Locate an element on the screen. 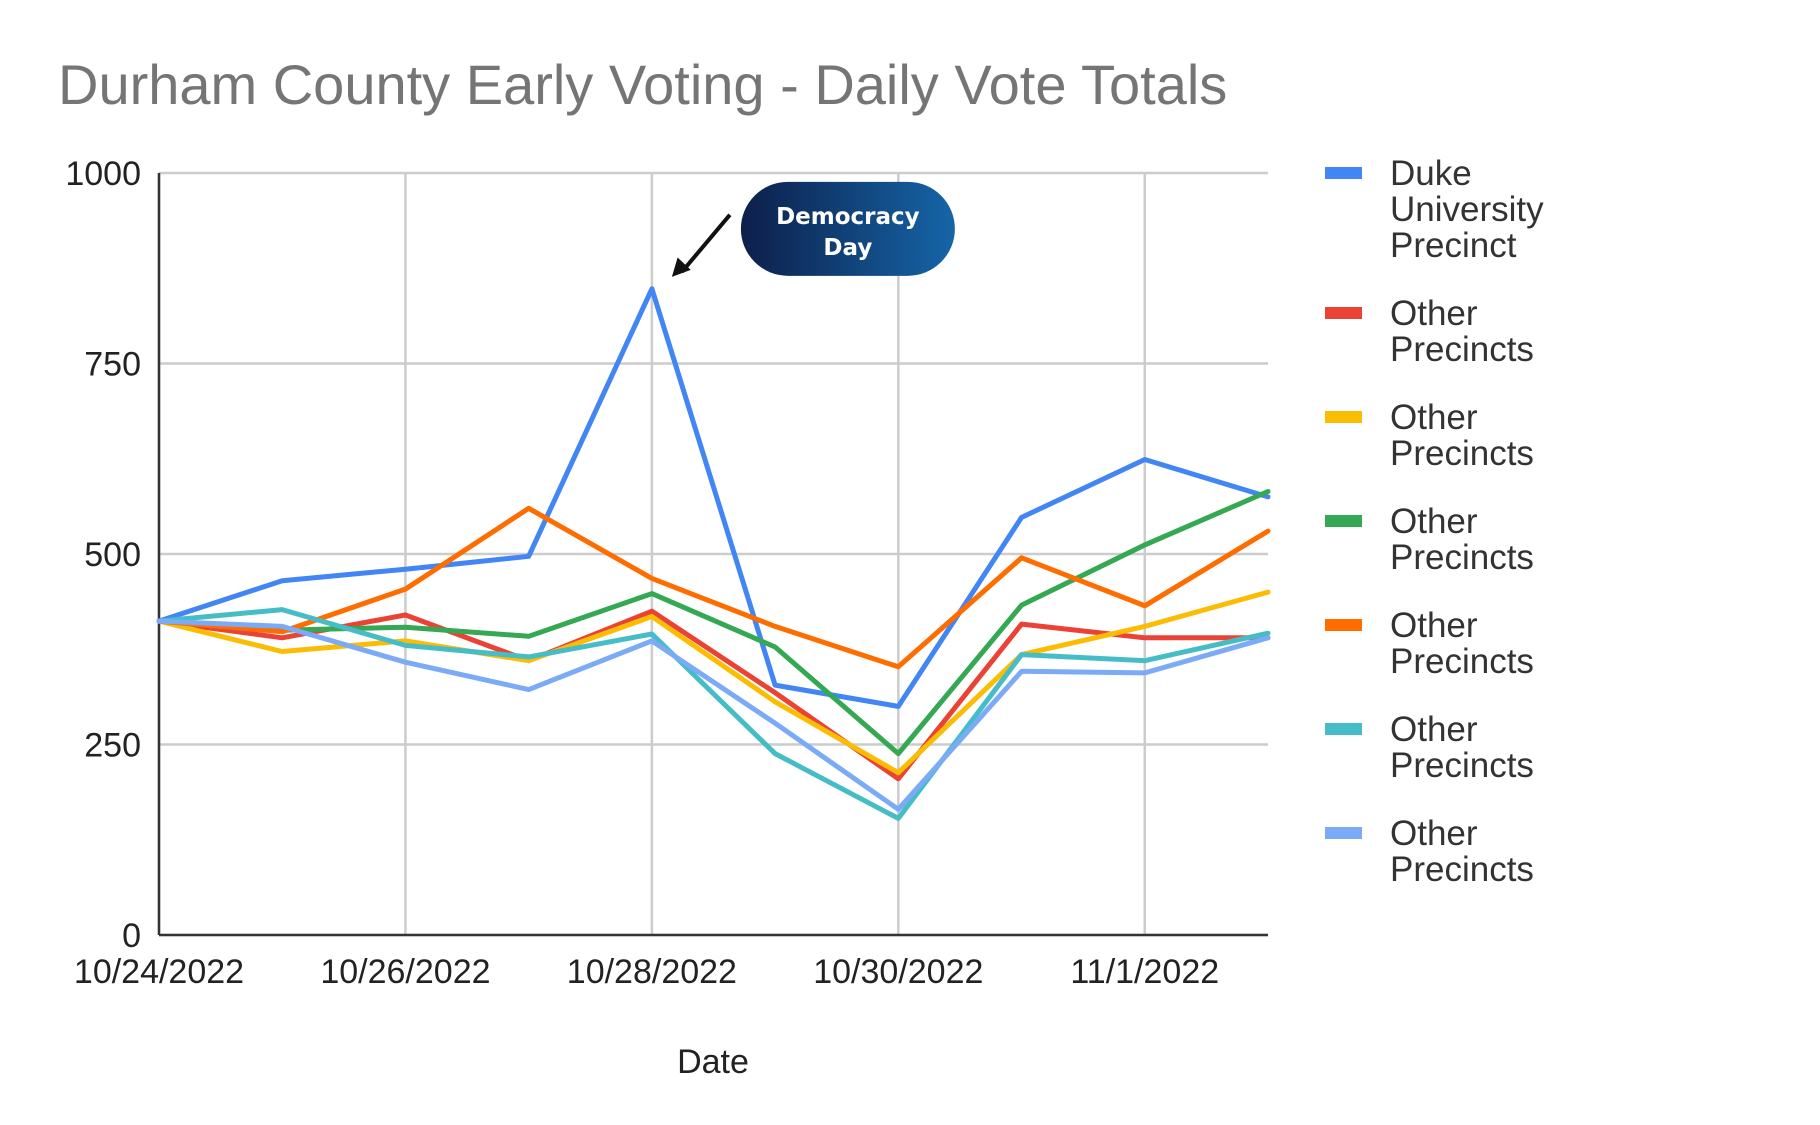  annotation-bubble is located at coordinates (847, 228).